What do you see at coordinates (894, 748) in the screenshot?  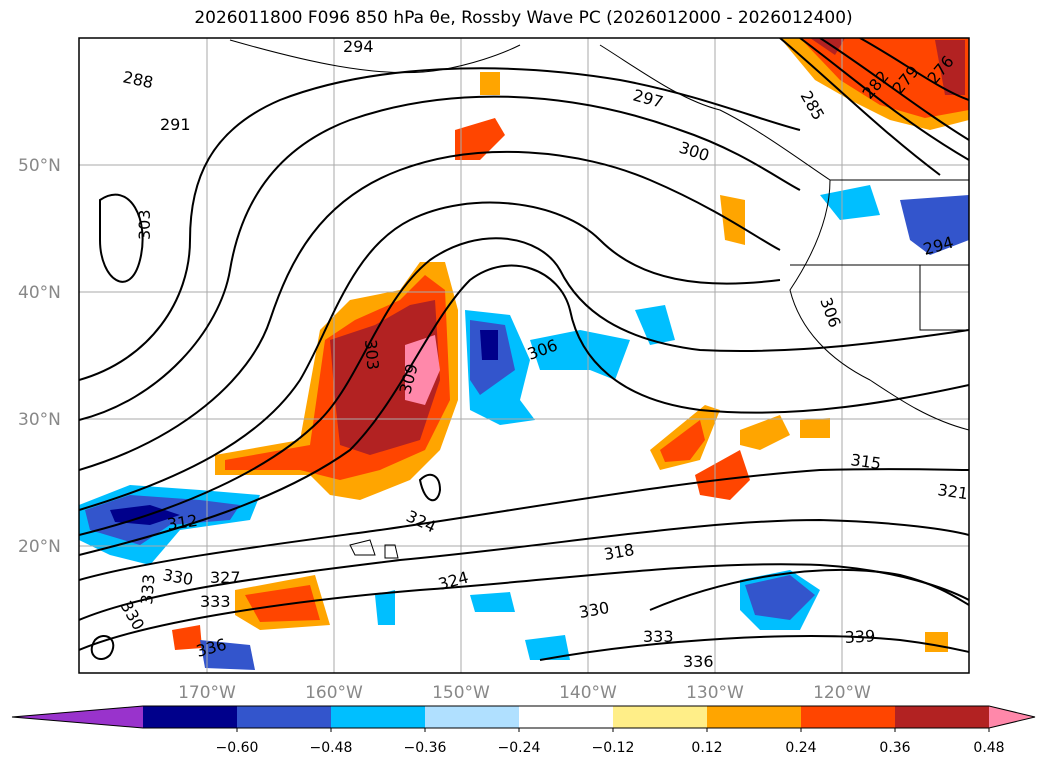 I see `colorbar-tick-label: 0.36` at bounding box center [894, 748].